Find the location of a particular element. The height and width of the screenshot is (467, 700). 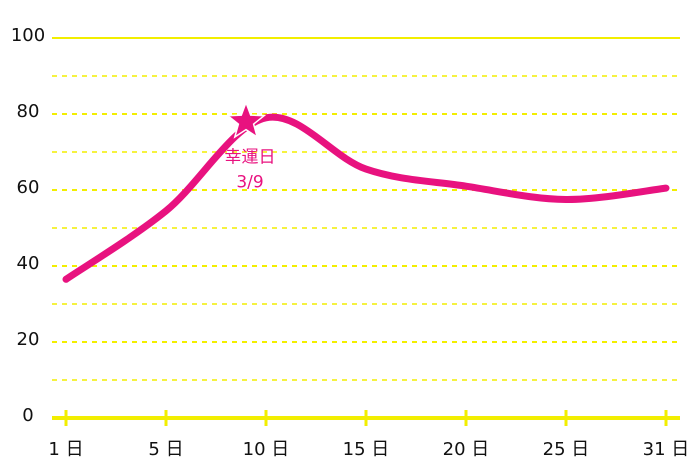

y-tick-label: 20 is located at coordinates (28, 339).